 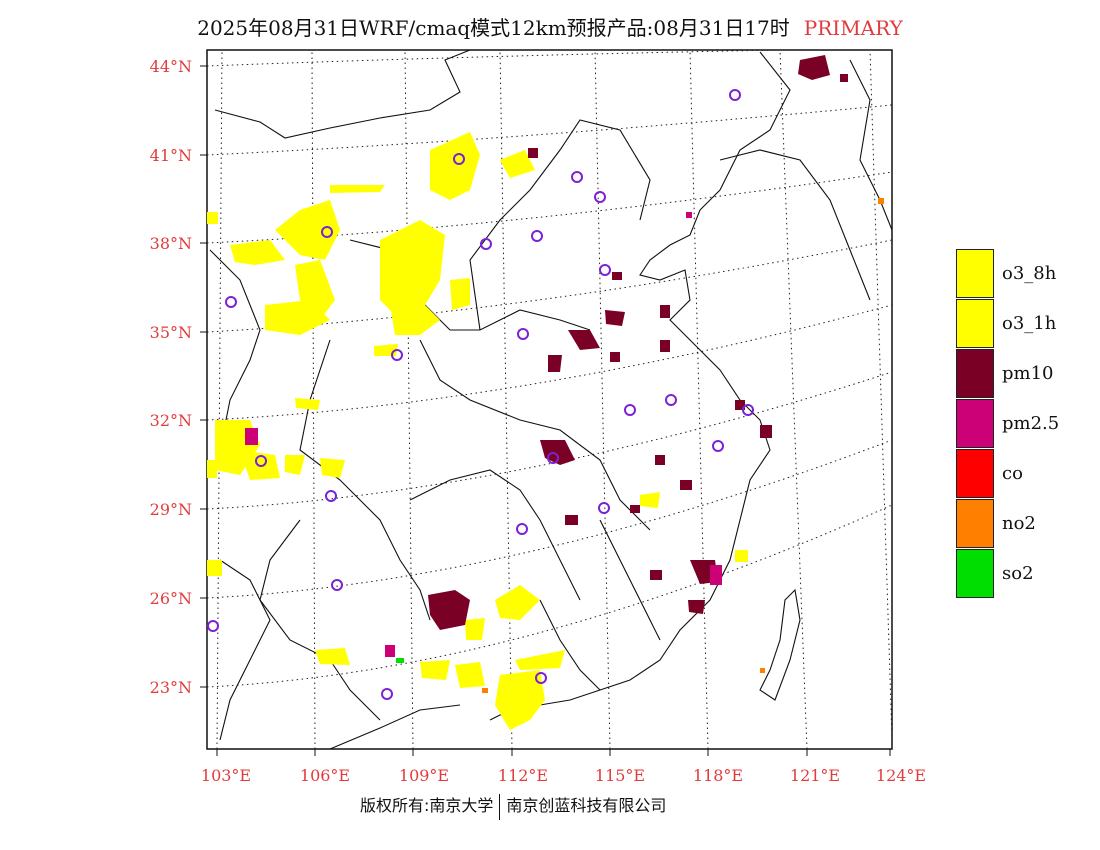 What do you see at coordinates (171, 687) in the screenshot?
I see `lat-label: 23°N` at bounding box center [171, 687].